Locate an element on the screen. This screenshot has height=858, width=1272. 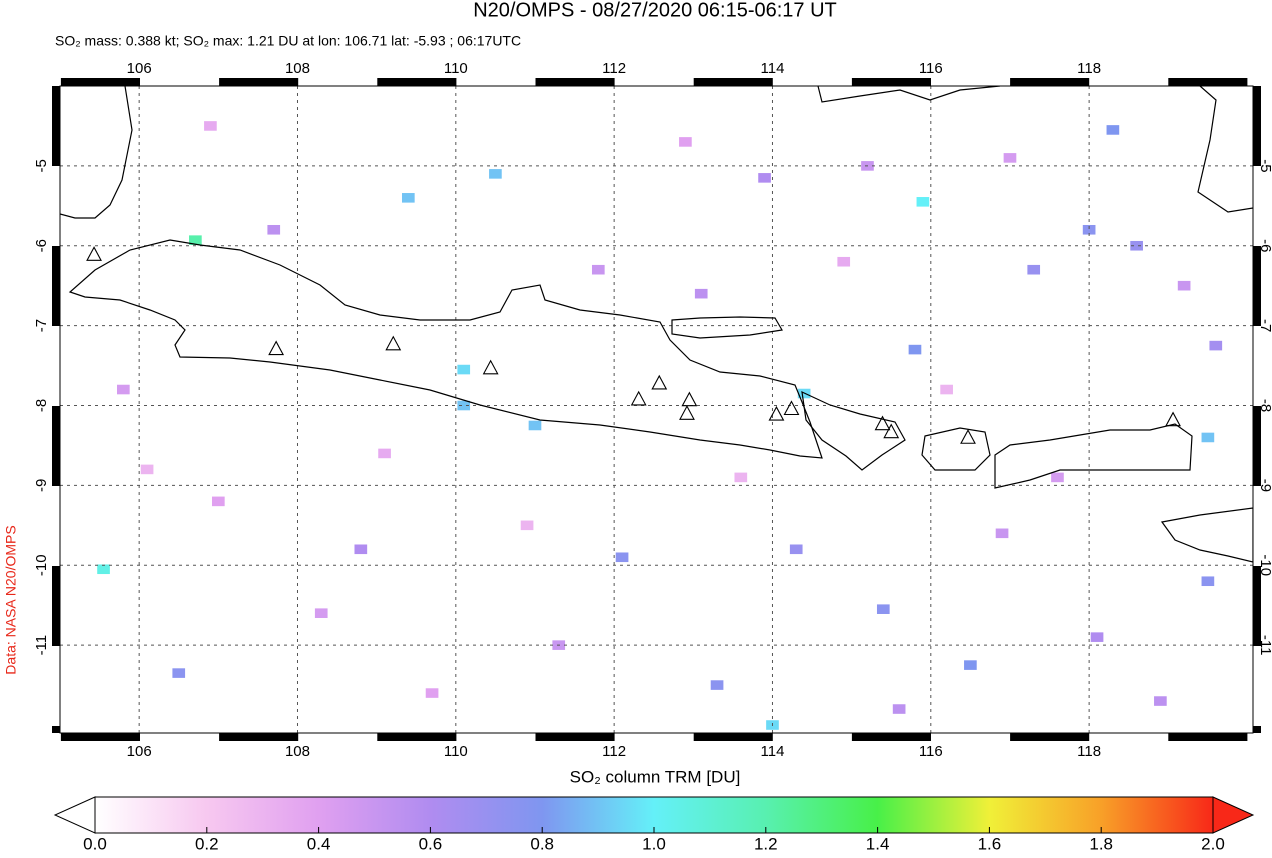
x-tick-label-top: 114 is located at coordinates (773, 68).